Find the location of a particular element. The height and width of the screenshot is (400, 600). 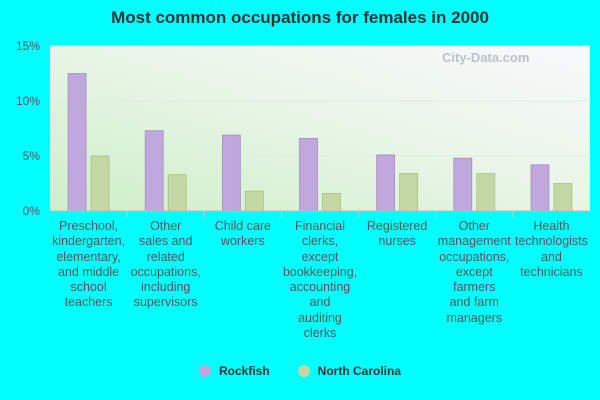

legend-swatch-north-carolina is located at coordinates (303, 371).